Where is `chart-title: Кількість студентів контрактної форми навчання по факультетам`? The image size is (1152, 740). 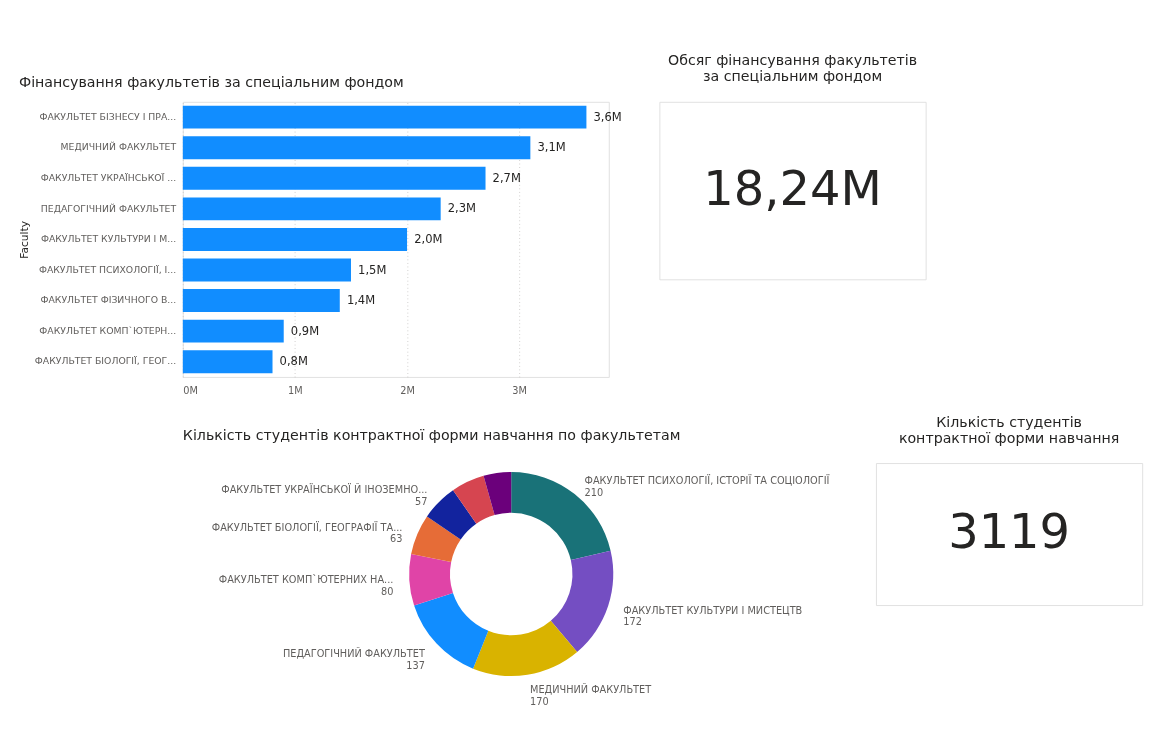 chart-title: Кількість студентів контрактної форми навчання по факультетам is located at coordinates (431, 435).